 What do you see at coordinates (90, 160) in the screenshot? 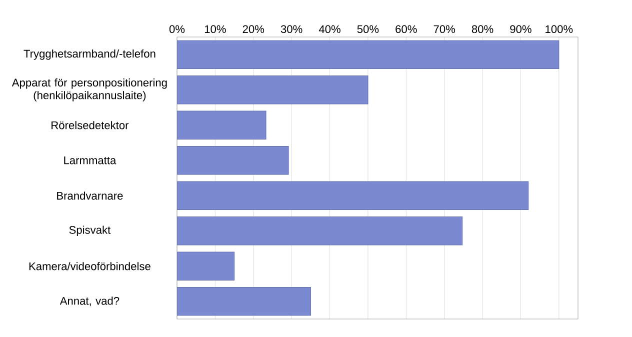
I see `y-tick-label: Larmmatta` at bounding box center [90, 160].